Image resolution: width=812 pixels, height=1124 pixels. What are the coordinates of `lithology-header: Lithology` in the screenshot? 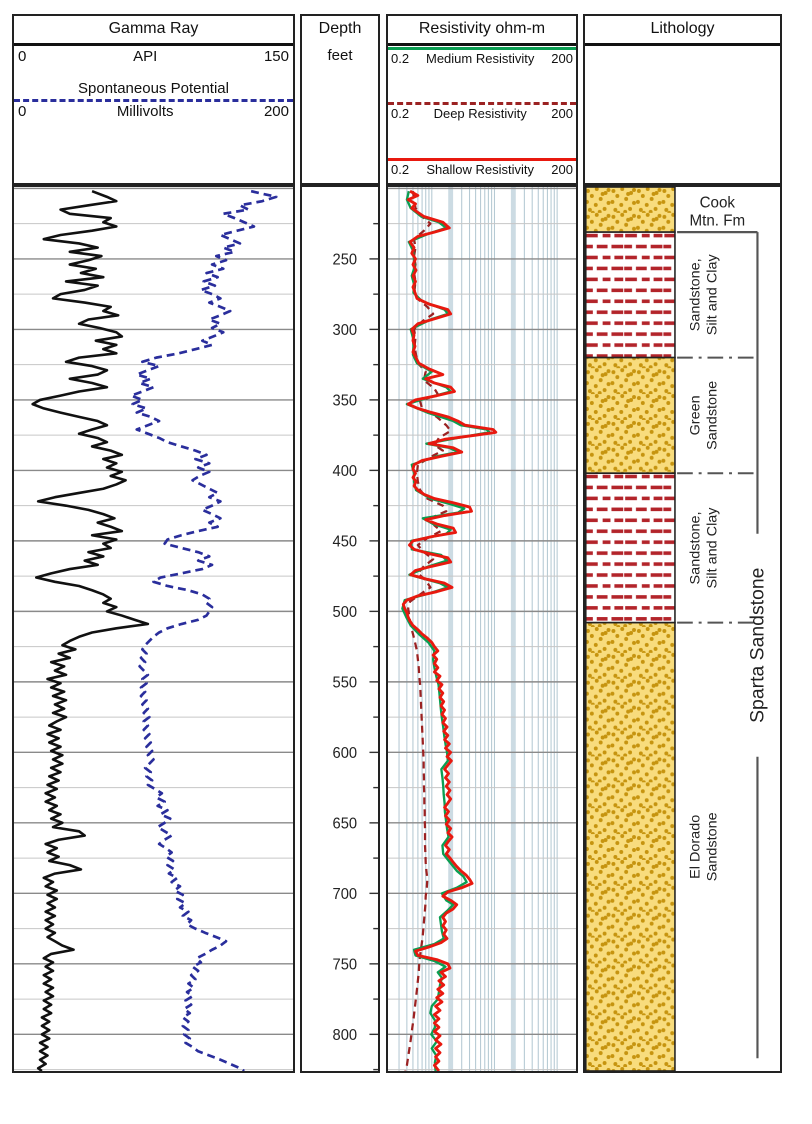 It's located at (682, 99).